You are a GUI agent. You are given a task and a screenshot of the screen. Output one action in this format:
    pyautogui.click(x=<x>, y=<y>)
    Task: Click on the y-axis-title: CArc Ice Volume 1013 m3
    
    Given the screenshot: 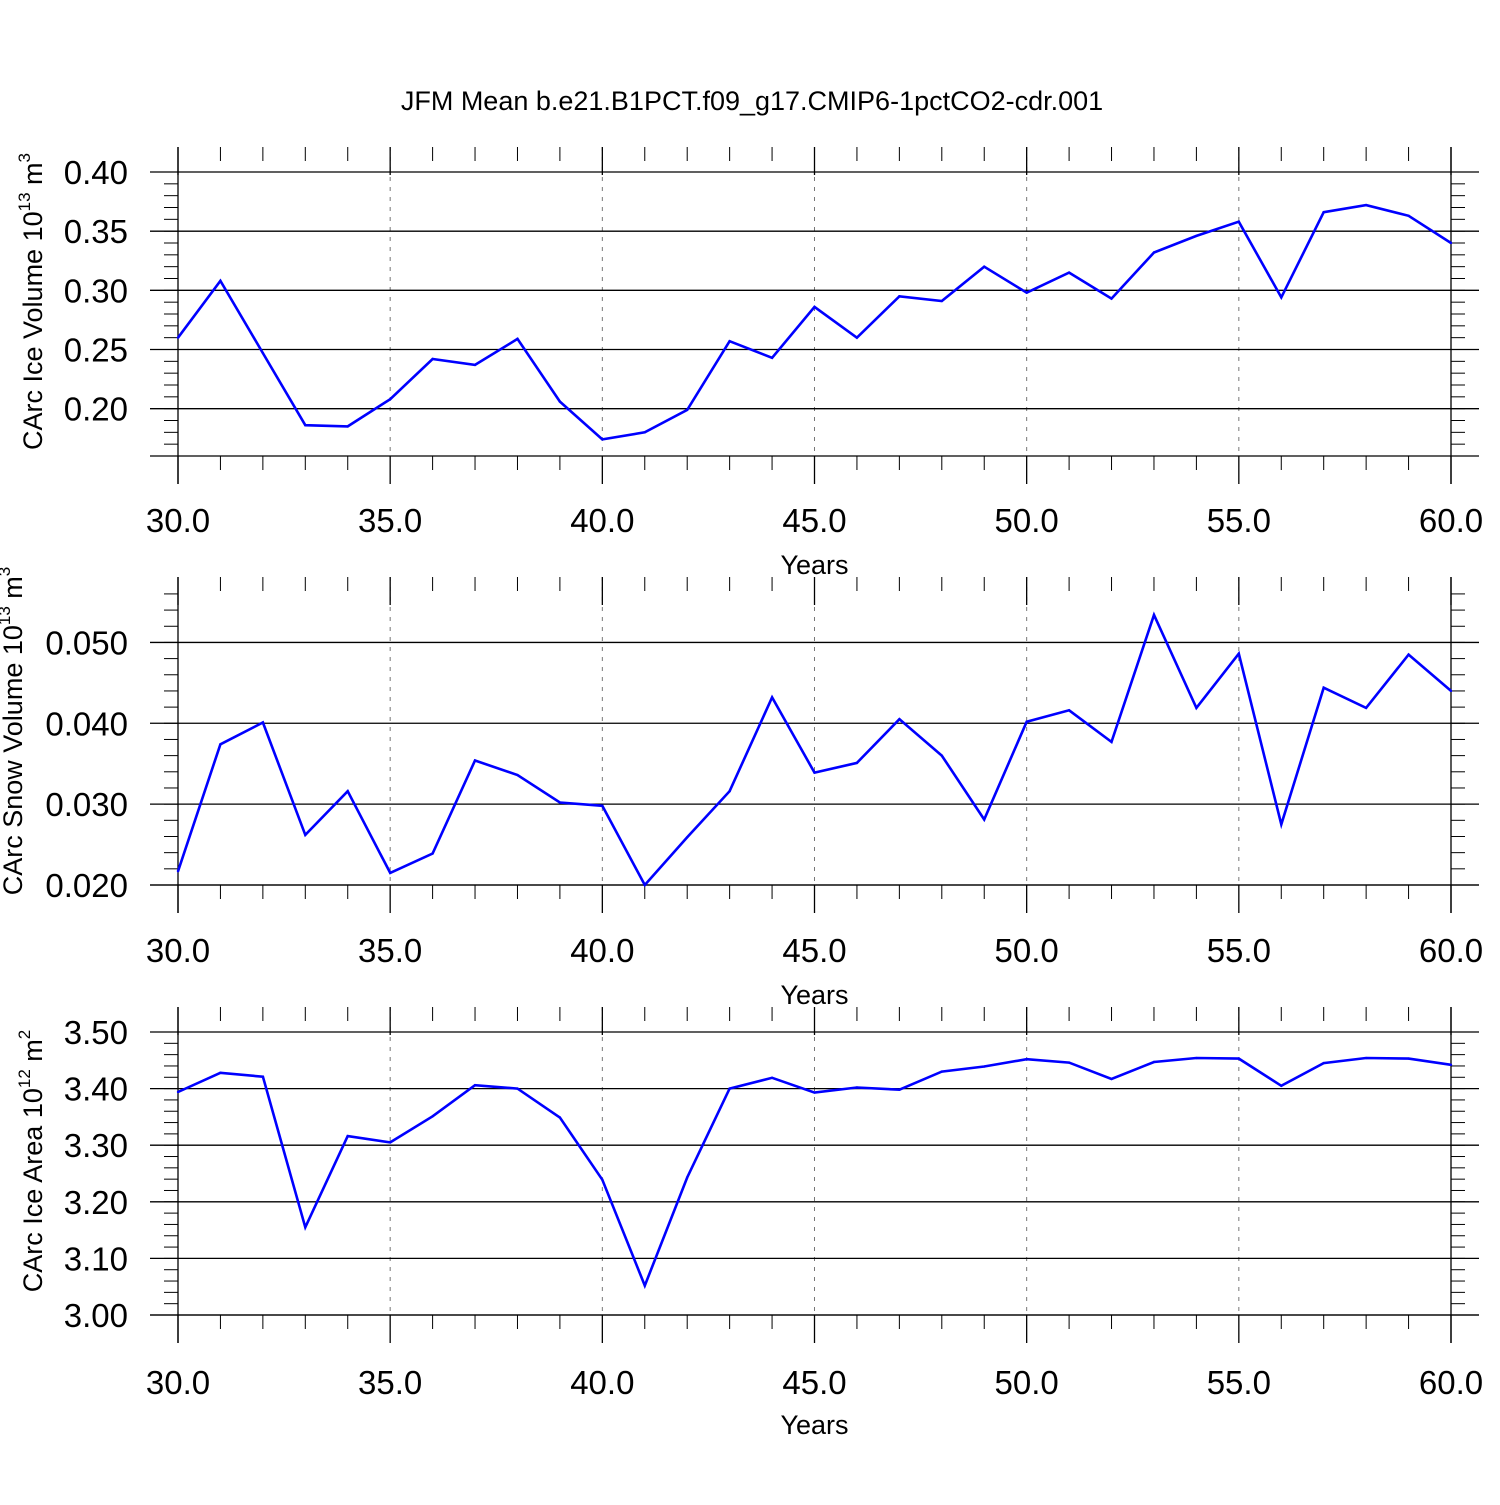 What is the action you would take?
    pyautogui.click(x=31, y=301)
    